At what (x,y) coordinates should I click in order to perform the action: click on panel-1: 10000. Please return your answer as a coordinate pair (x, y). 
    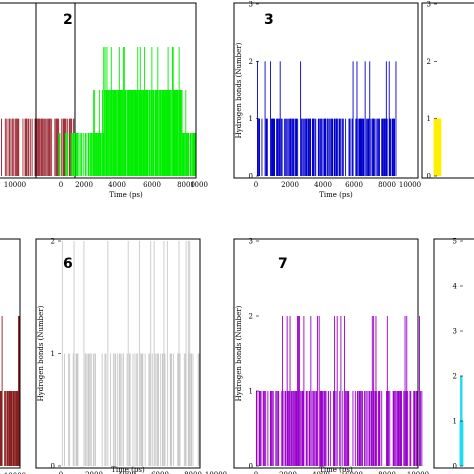
    Looking at the image, I should click on (38, 95).